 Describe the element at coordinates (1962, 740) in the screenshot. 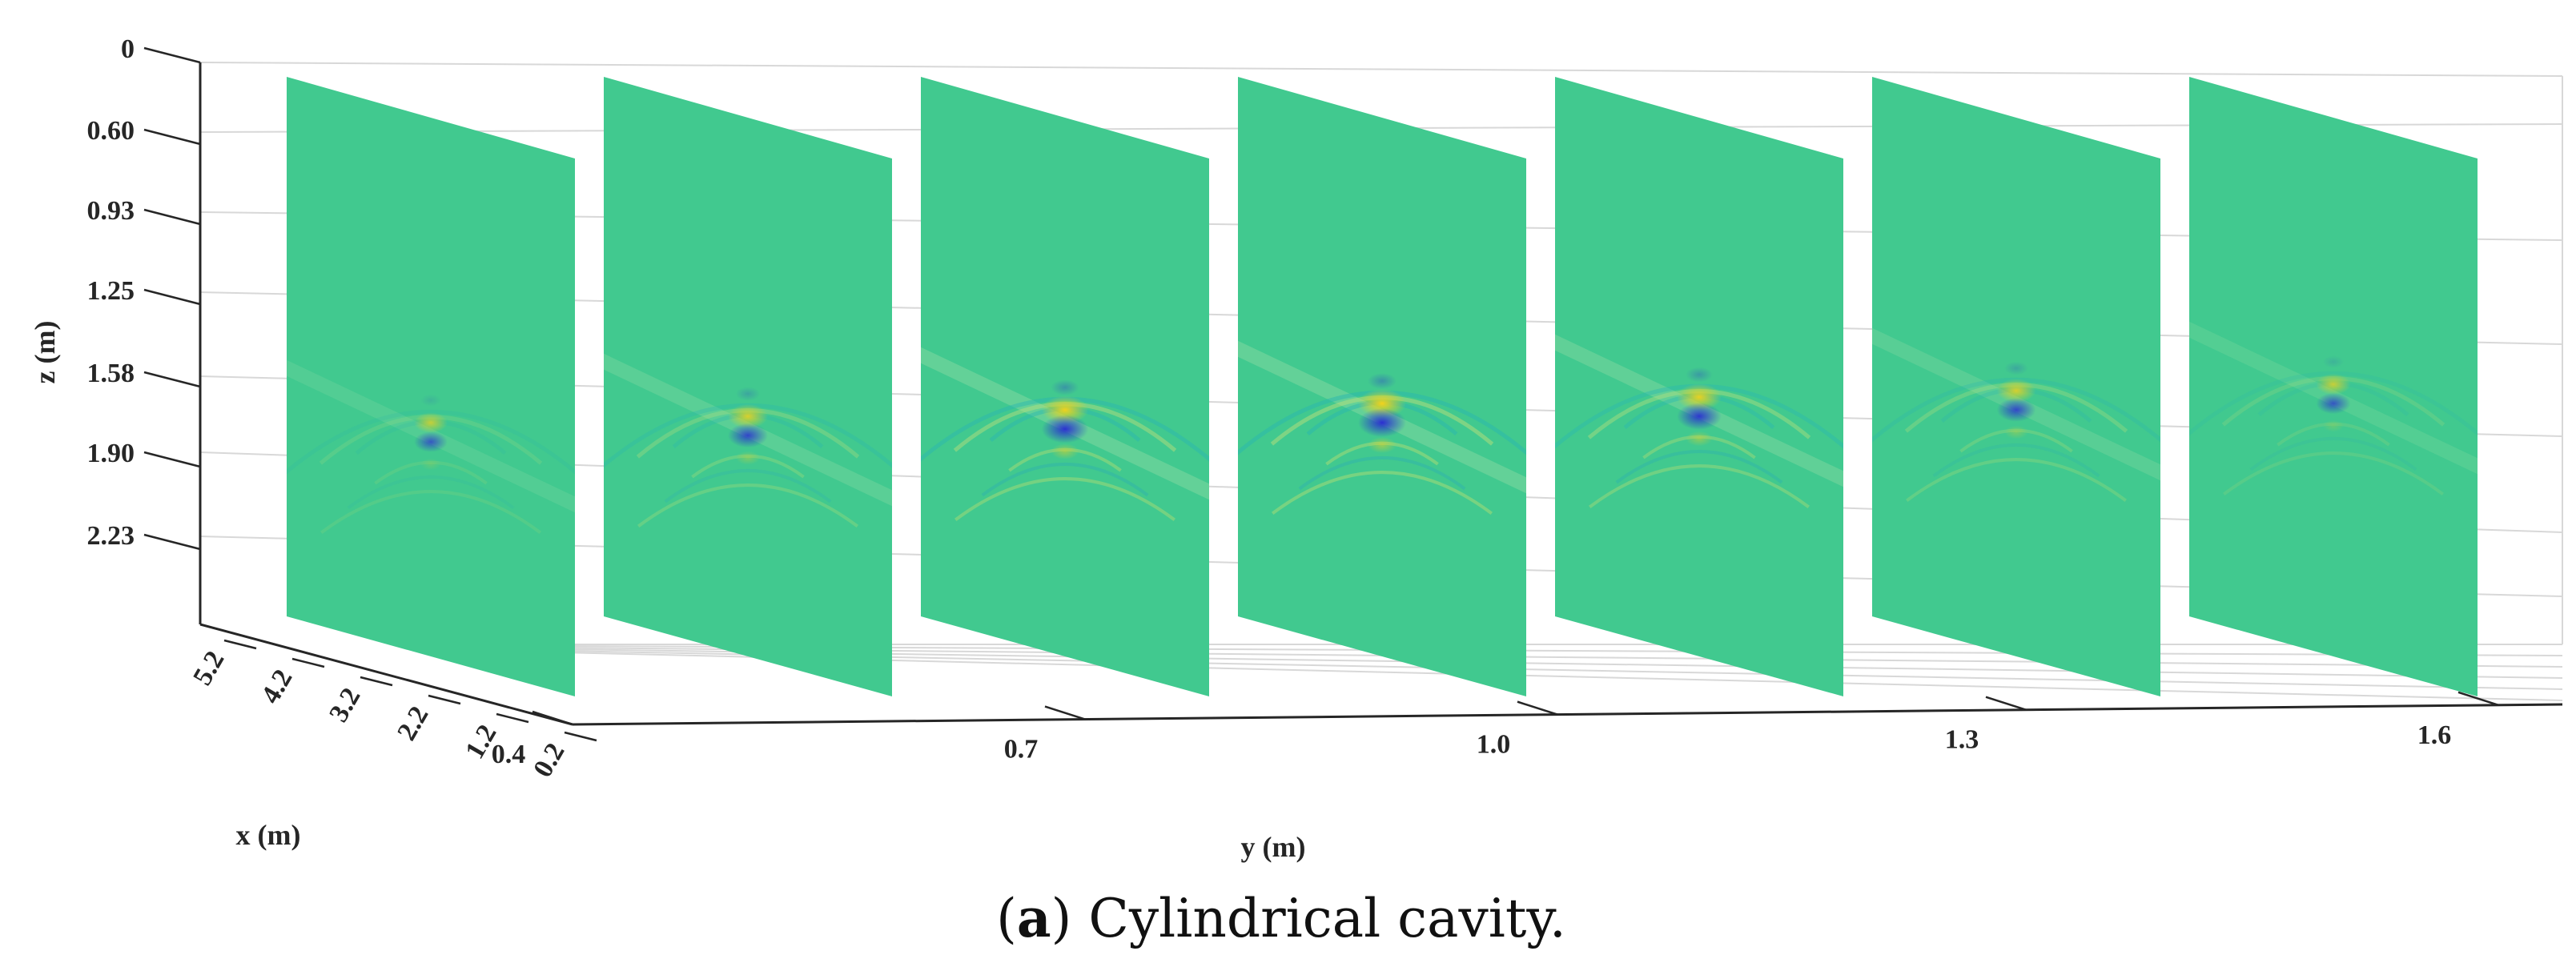

I see `y-tick-label: 1.3` at that location.